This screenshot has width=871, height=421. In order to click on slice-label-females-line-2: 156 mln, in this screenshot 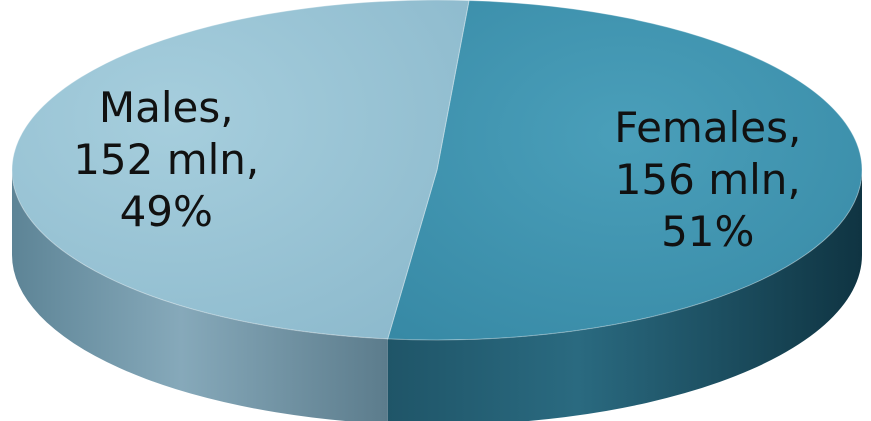, I will do `click(708, 179)`.